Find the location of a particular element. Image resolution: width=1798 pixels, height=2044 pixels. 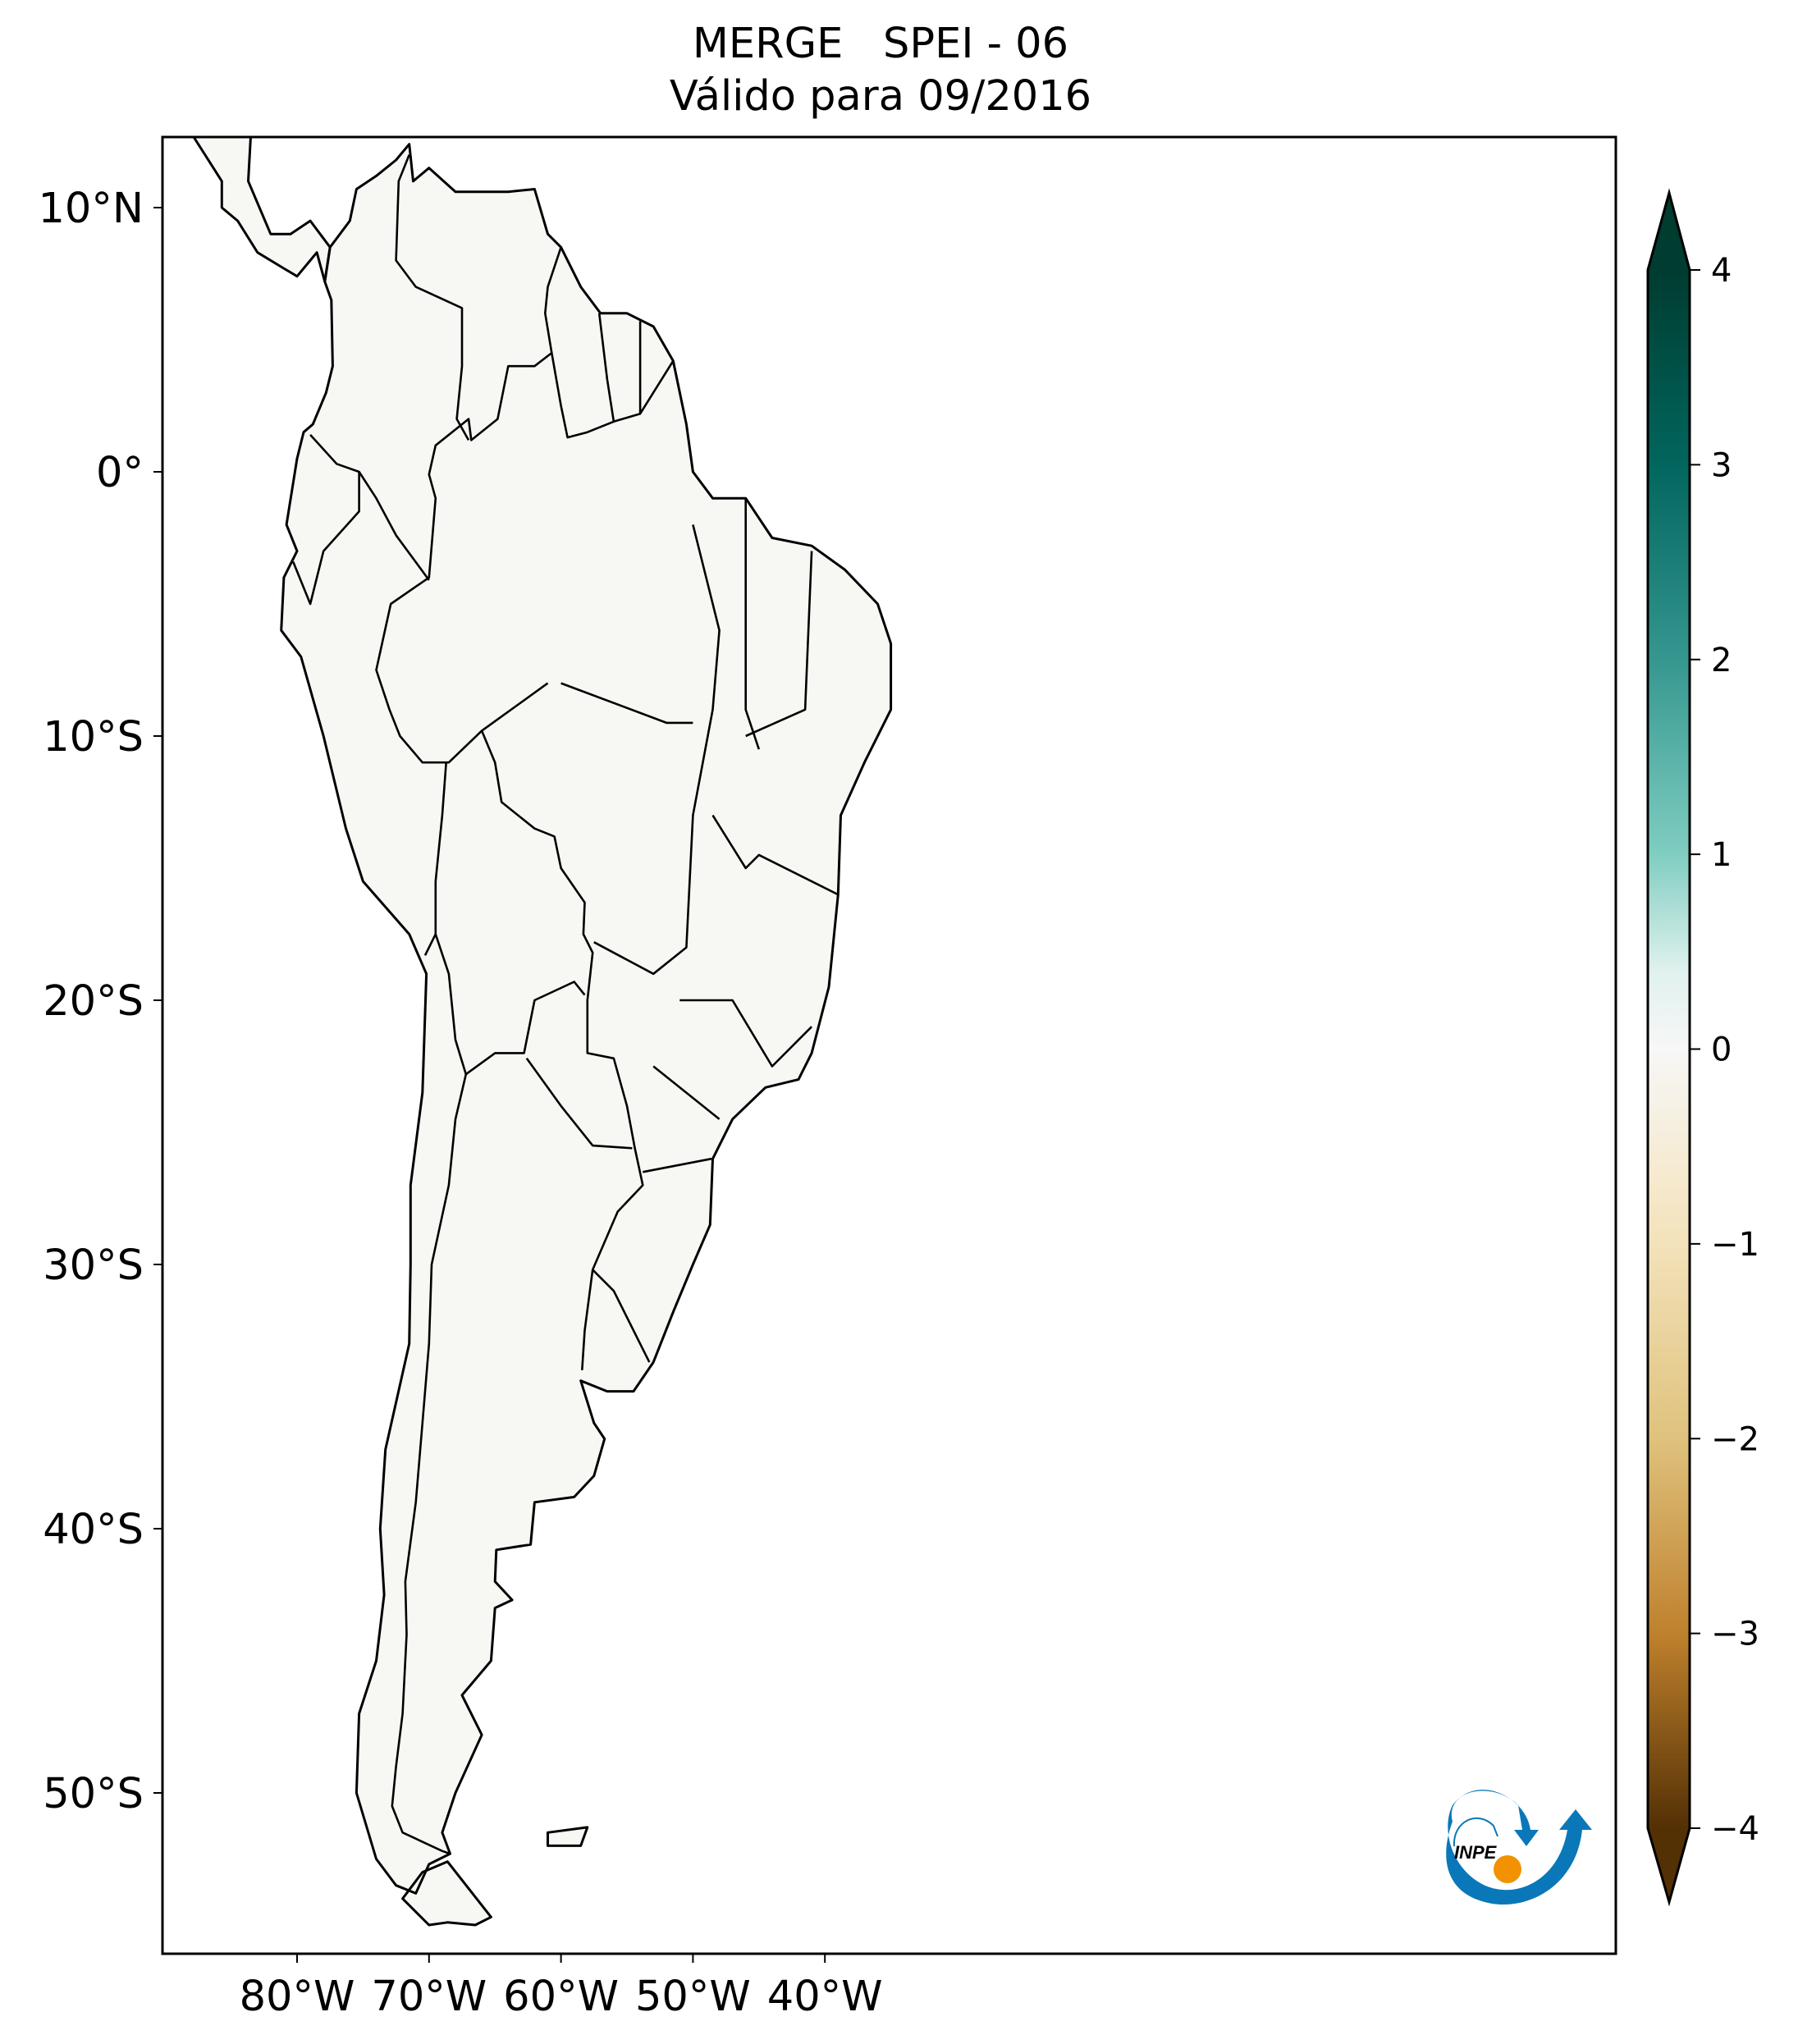

colorbar-tick-label: −1 is located at coordinates (1735, 1245).